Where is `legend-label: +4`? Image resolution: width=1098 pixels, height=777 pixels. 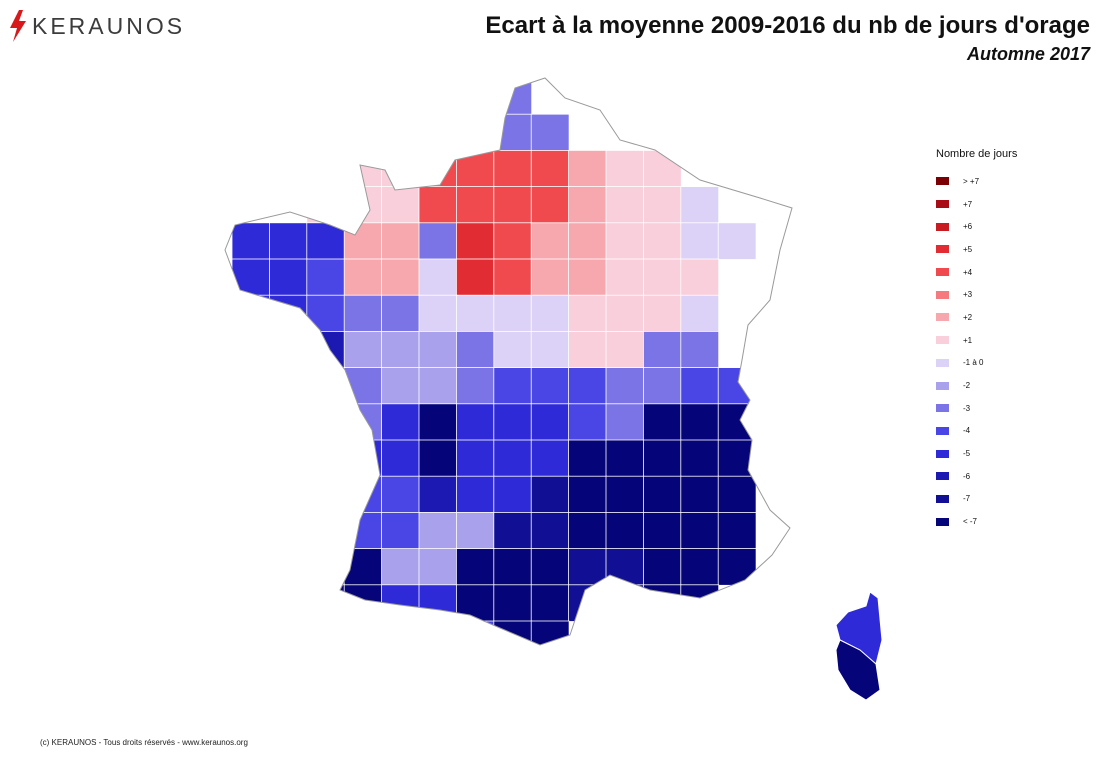 legend-label: +4 is located at coordinates (968, 272).